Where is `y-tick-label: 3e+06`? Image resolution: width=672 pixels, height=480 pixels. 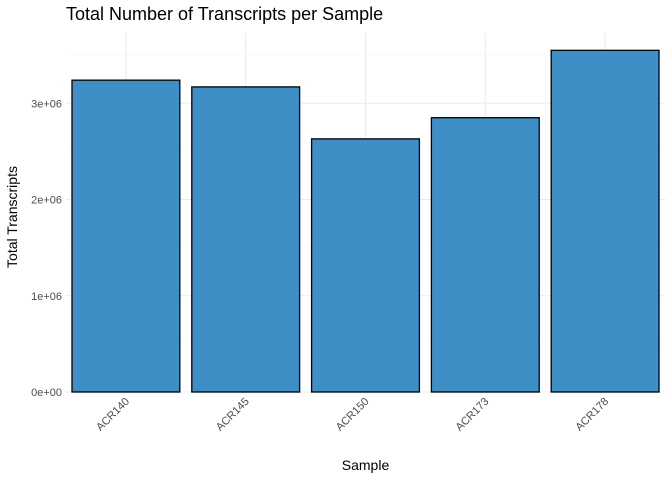 y-tick-label: 3e+06 is located at coordinates (46, 104).